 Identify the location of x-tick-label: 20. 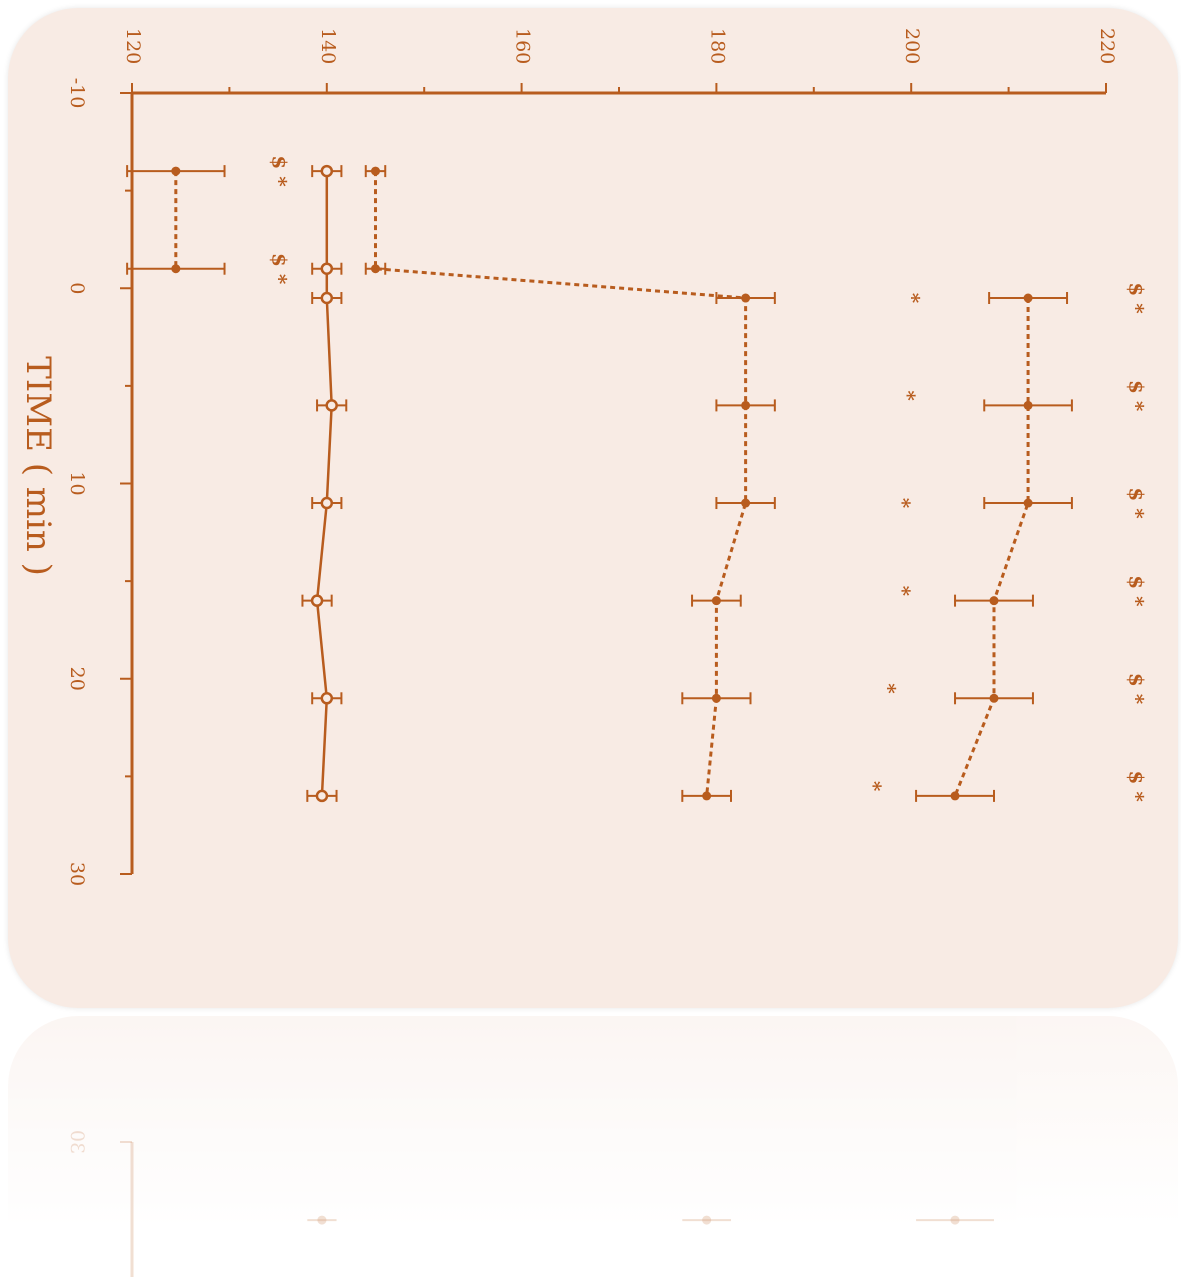
(77, 679).